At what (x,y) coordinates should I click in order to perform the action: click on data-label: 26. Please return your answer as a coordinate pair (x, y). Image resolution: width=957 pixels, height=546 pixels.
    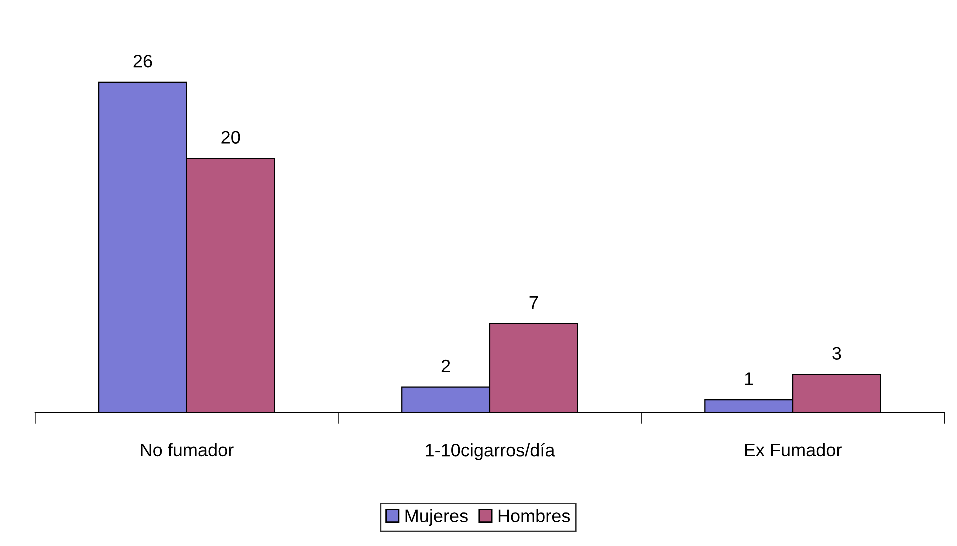
    Looking at the image, I should click on (143, 61).